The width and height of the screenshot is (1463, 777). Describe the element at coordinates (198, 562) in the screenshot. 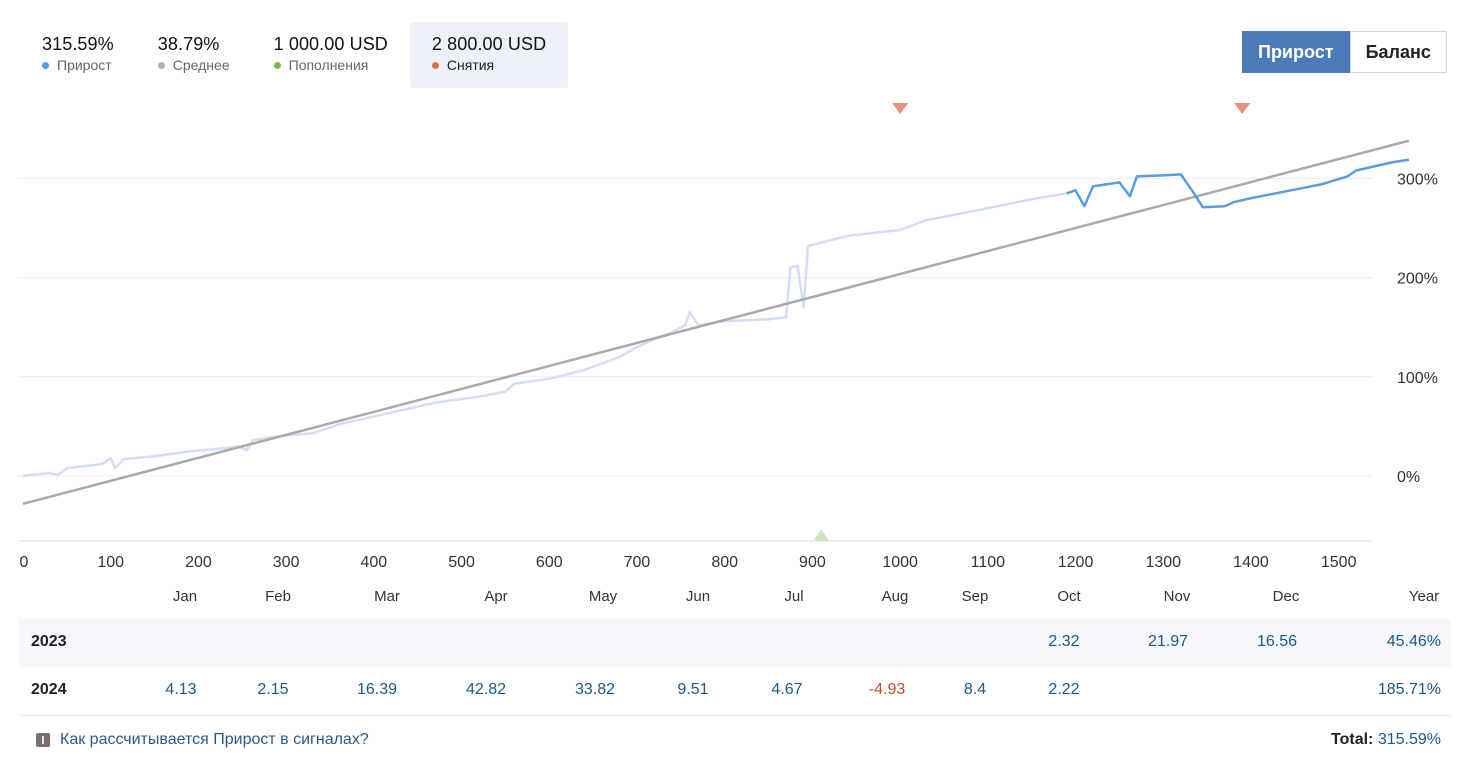

I see `x-tick-label: 200` at that location.